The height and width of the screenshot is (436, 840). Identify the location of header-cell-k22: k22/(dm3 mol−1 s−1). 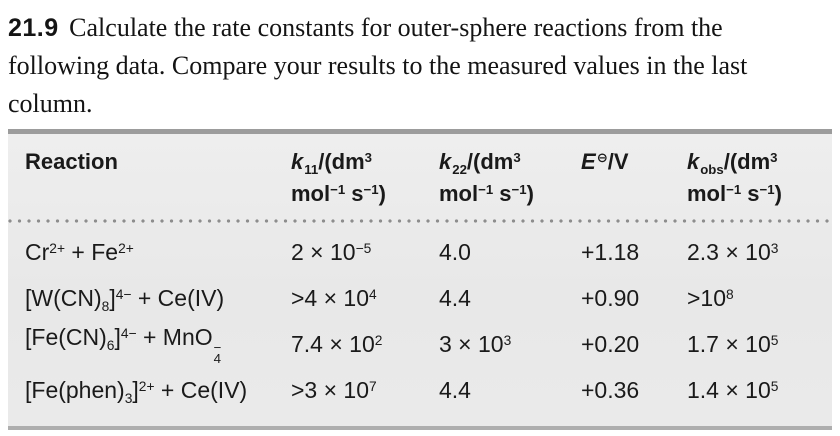
(486, 177).